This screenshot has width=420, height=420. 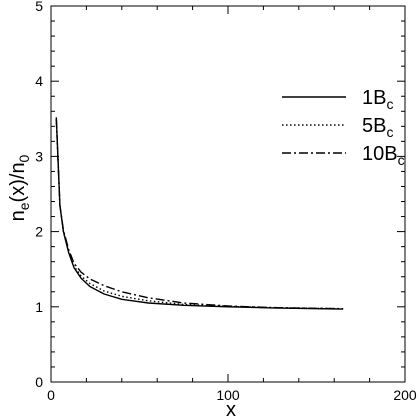 I want to click on y-axis-title: ne(x)/n0, so click(x=19, y=187).